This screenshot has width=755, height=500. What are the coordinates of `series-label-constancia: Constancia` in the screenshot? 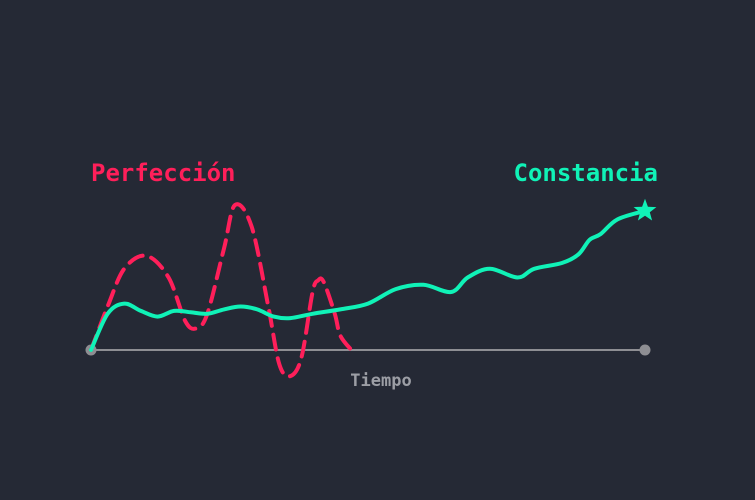 It's located at (586, 173).